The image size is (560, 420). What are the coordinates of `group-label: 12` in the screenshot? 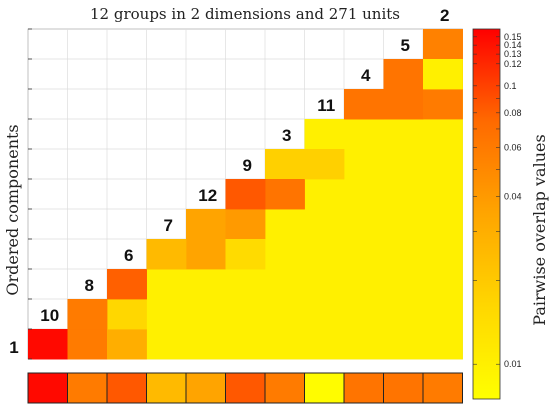 It's located at (207, 195).